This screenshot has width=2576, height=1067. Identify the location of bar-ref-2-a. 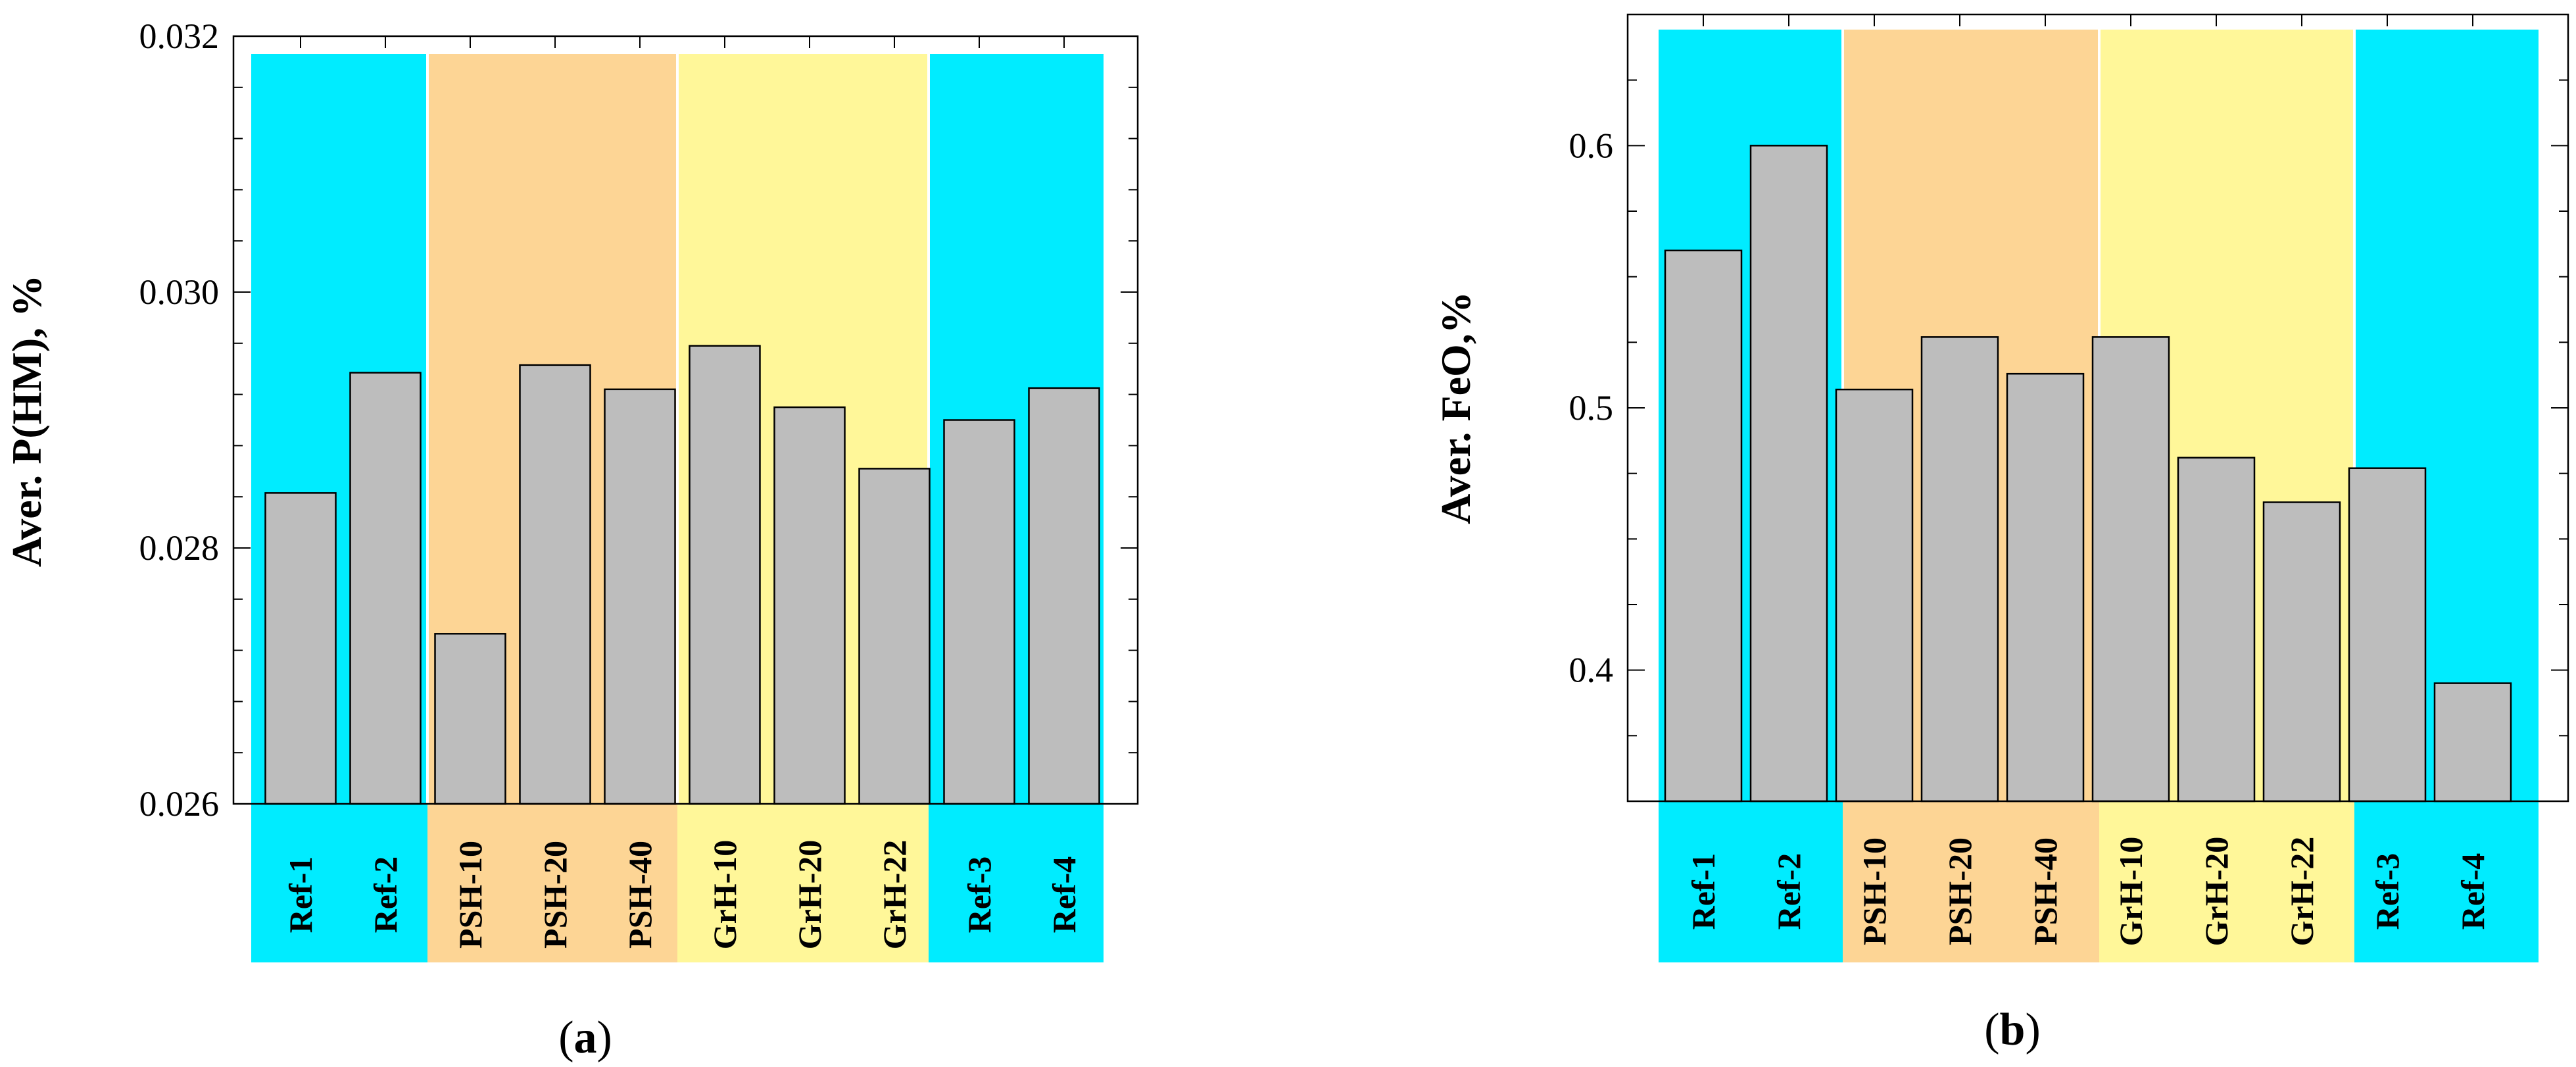
(386, 588).